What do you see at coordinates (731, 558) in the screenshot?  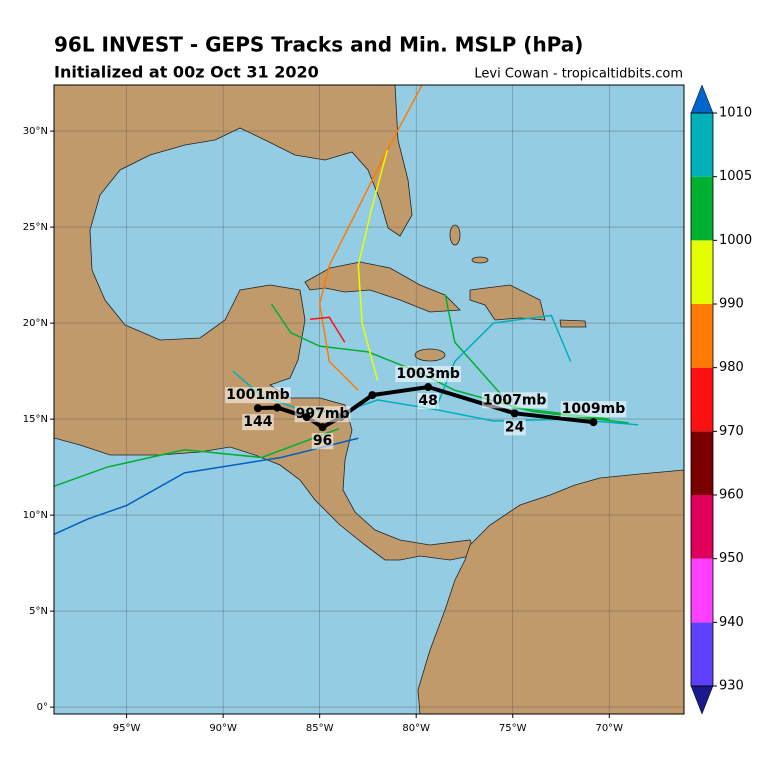 I see `colorbar-label: 950` at bounding box center [731, 558].